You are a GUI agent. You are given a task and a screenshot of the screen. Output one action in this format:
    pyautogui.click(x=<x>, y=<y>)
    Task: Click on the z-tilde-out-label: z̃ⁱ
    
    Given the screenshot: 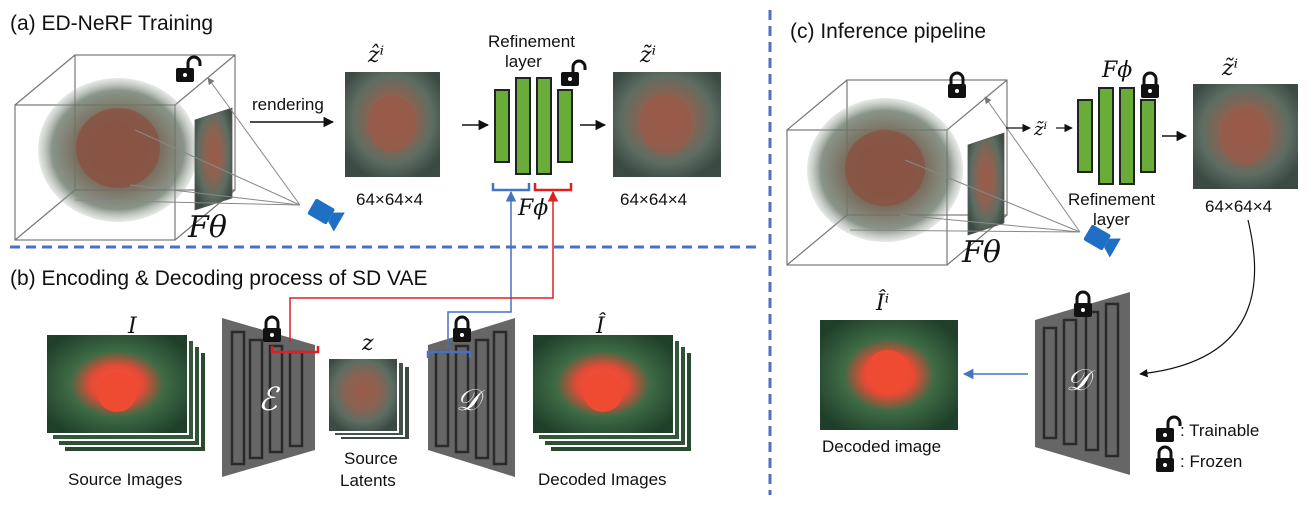 What is the action you would take?
    pyautogui.click(x=1229, y=68)
    